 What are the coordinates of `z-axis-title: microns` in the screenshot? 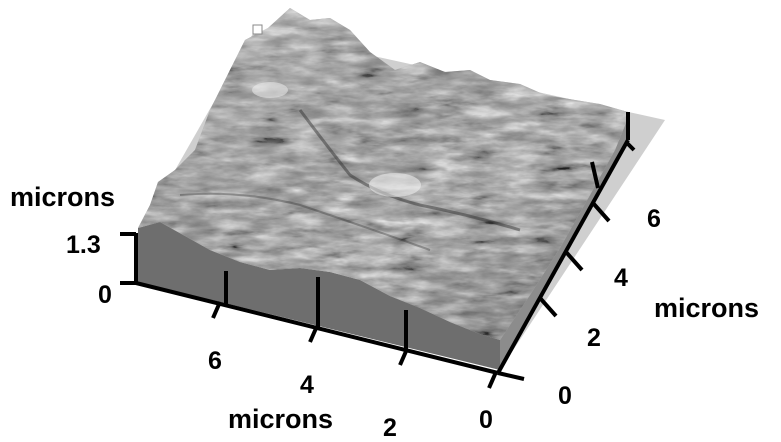 It's located at (63, 197).